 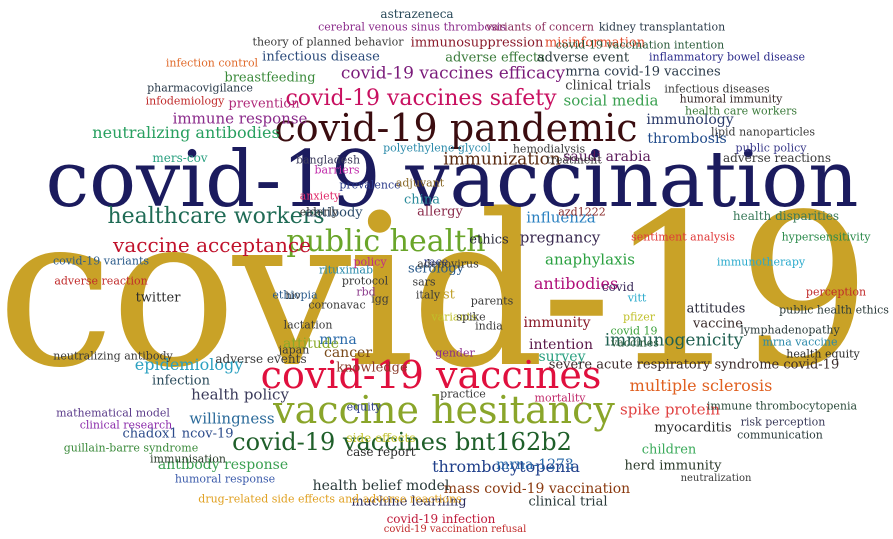 I want to click on keyword-15: antibodies, so click(x=576, y=283).